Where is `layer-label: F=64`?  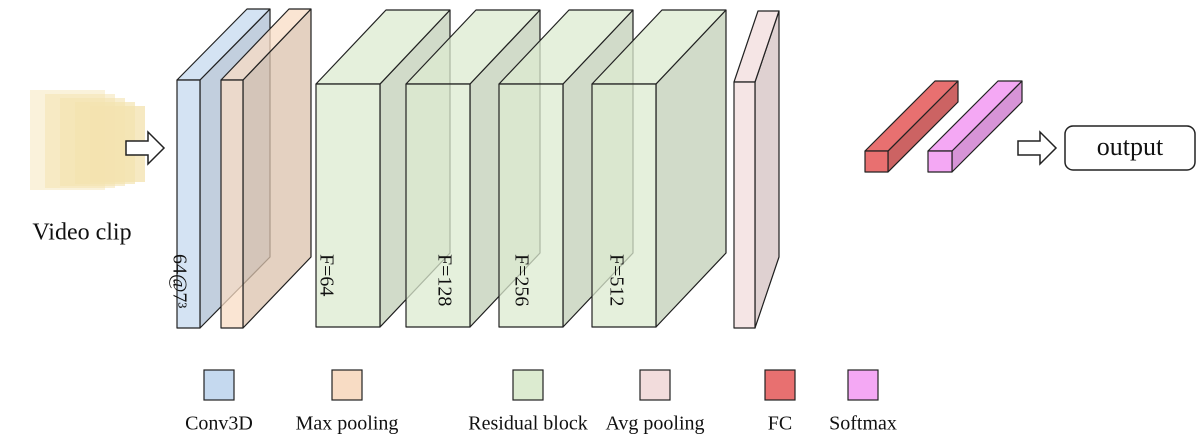
layer-label: F=64 is located at coordinates (326, 275).